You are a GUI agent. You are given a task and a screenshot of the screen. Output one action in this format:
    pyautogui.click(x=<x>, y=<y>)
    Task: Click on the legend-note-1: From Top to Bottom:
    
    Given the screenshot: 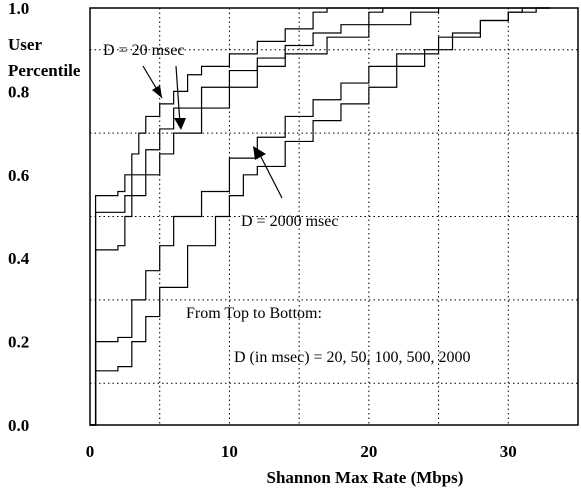 What is the action you would take?
    pyautogui.click(x=254, y=313)
    